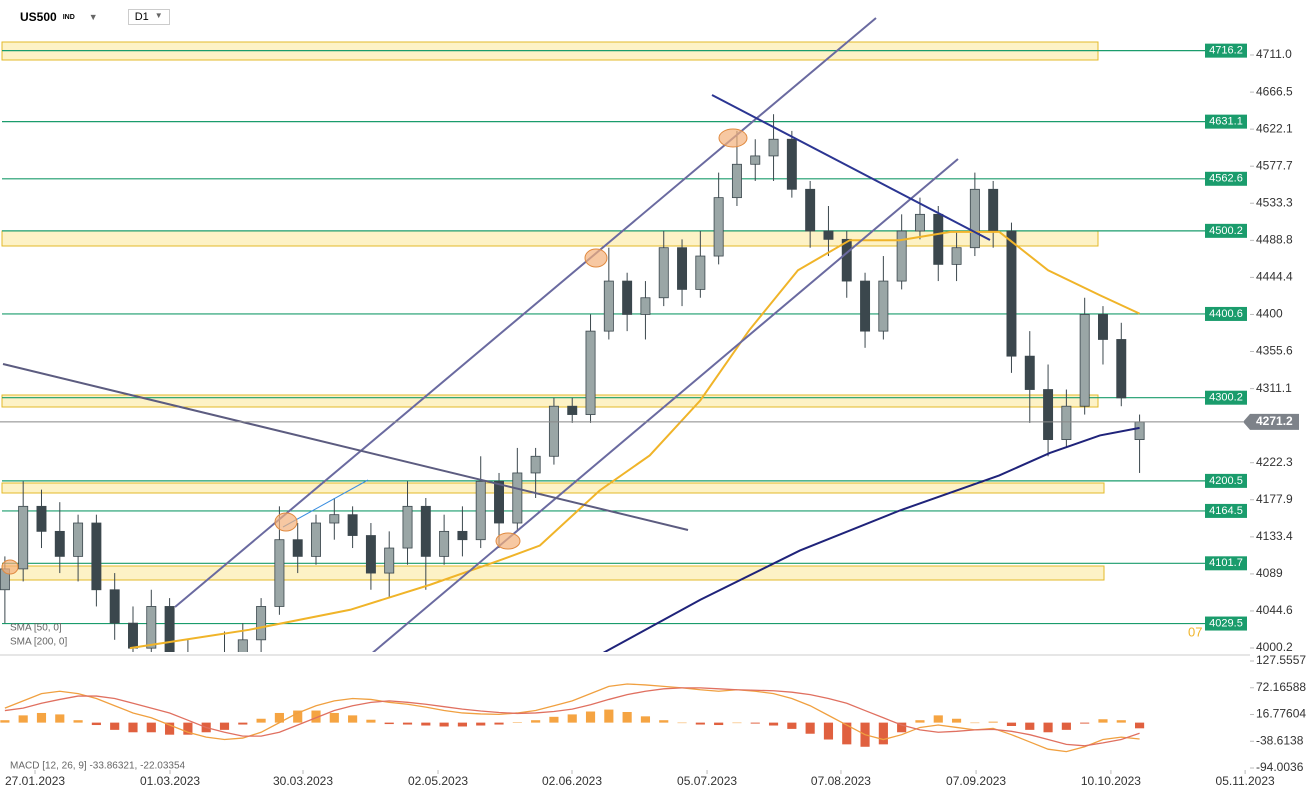  Describe the element at coordinates (93, 17) in the screenshot. I see `symbol-dropdown: ▼` at that location.